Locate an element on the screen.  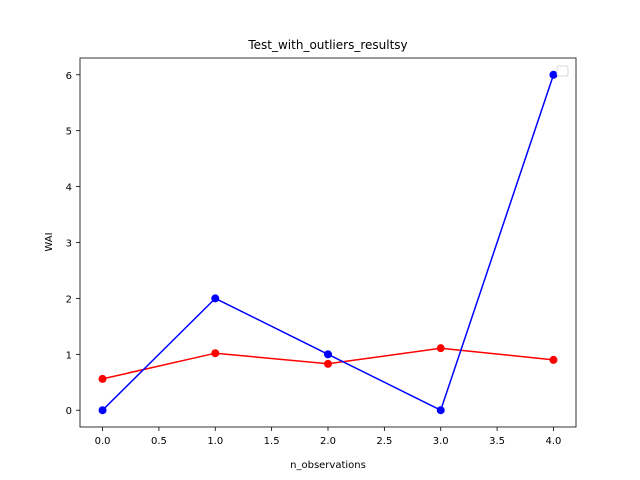
x-tick-label: 0.0 is located at coordinates (103, 441).